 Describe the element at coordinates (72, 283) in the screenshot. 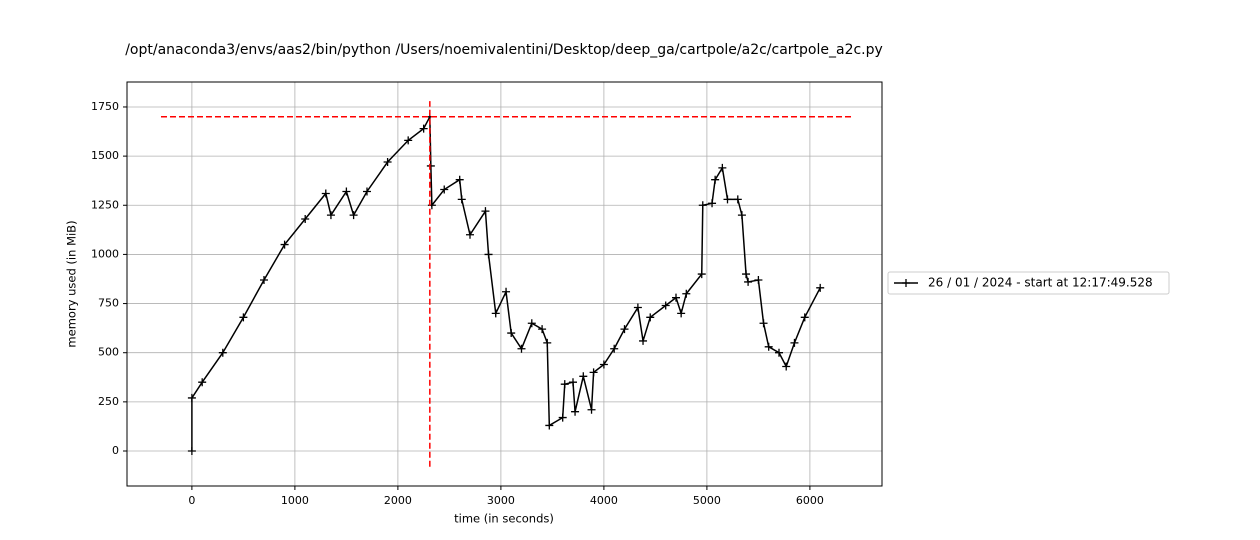

I see `y-axis-label: memory used (in MiB)` at that location.